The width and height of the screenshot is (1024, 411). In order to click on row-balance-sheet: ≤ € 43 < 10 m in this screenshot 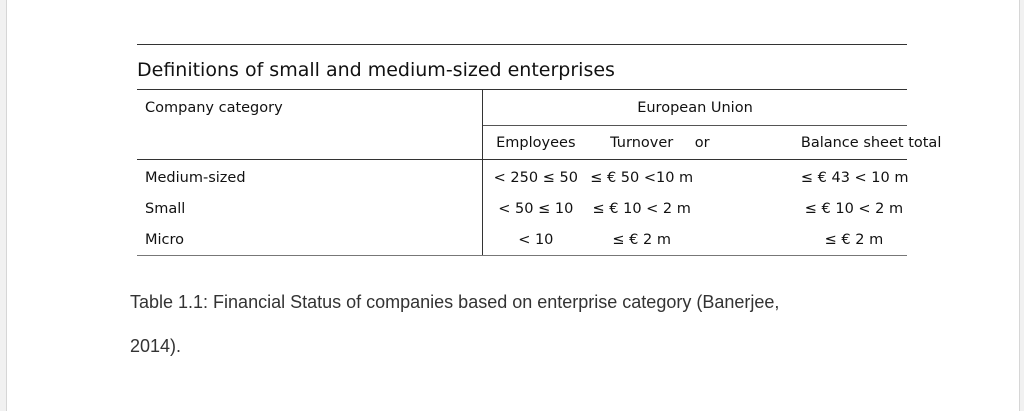, I will do `click(854, 177)`.